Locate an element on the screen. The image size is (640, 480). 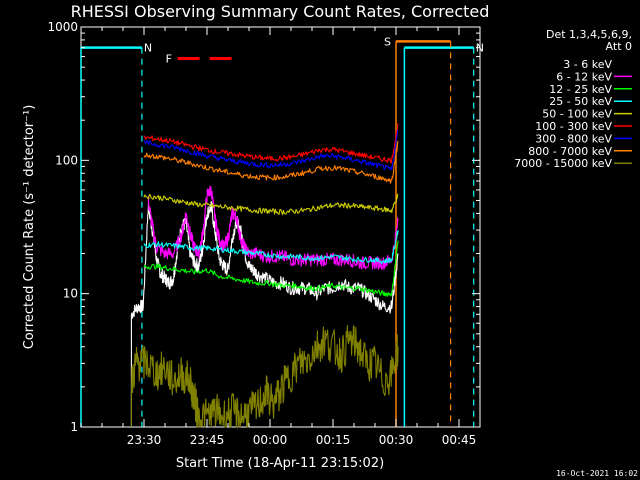
x-axis-label: Start Time (18-Apr-11 23:15:02) is located at coordinates (280, 463).